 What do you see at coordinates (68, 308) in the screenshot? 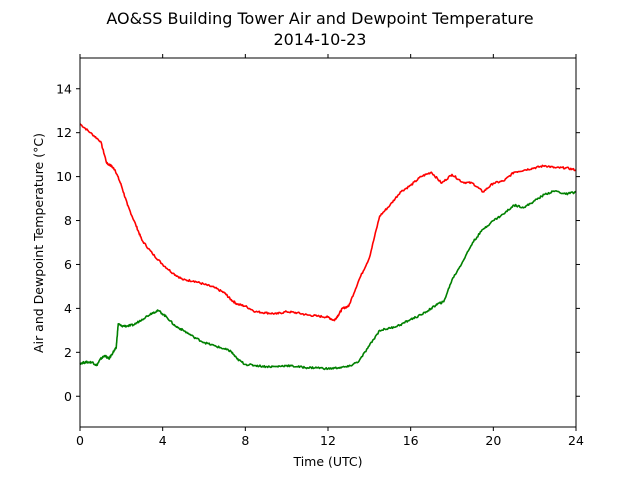
I see `y-tick-label: 4` at bounding box center [68, 308].